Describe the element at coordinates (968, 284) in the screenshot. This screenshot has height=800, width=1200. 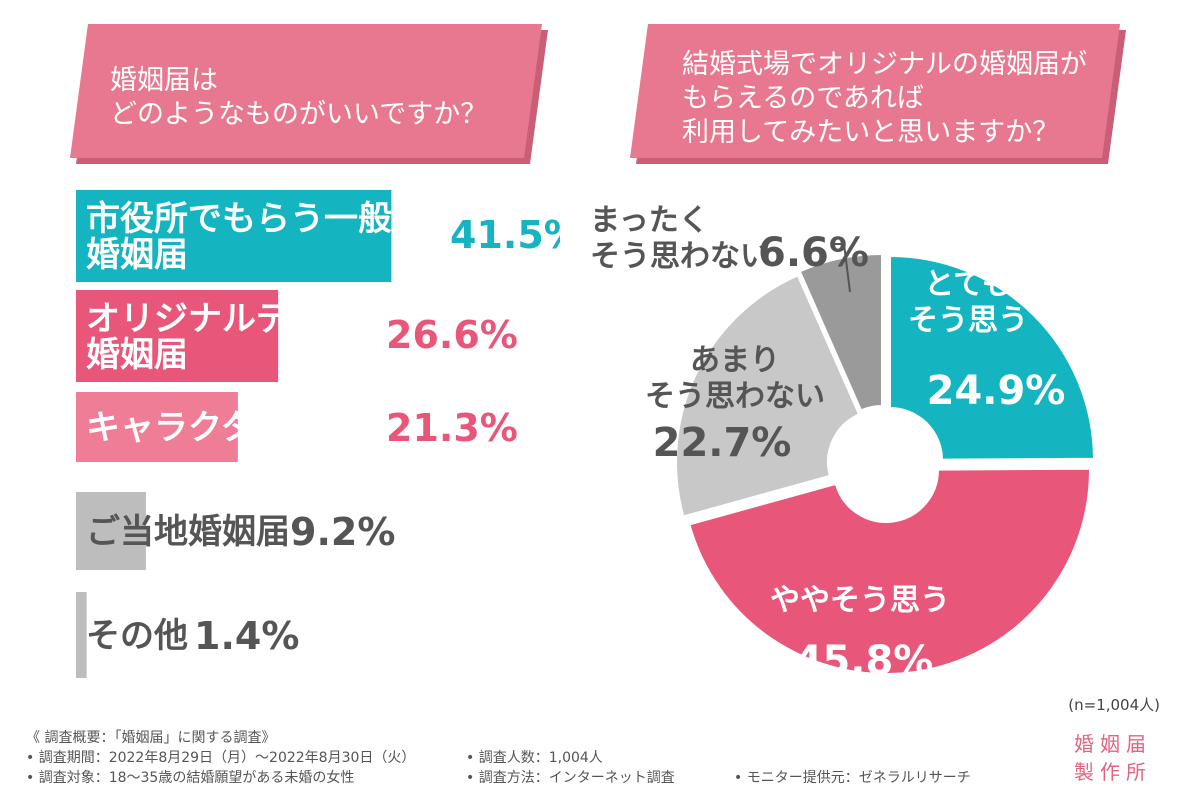
I see `donut-label-1-line-1: とても` at that location.